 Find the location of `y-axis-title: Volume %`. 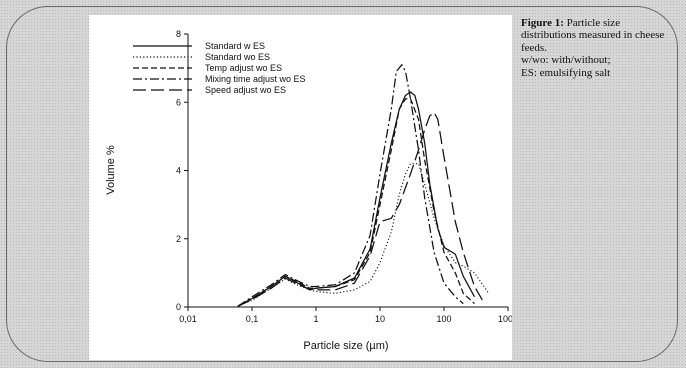

y-axis-title: Volume % is located at coordinates (111, 170).